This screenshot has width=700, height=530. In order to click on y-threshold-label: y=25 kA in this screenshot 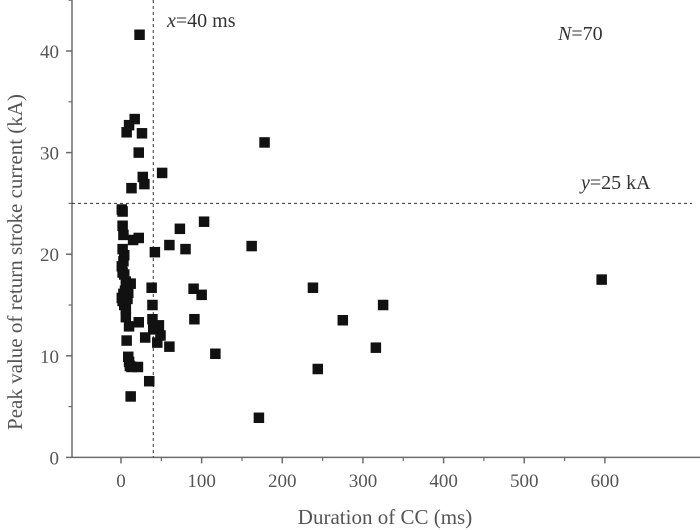, I will do `click(615, 183)`.